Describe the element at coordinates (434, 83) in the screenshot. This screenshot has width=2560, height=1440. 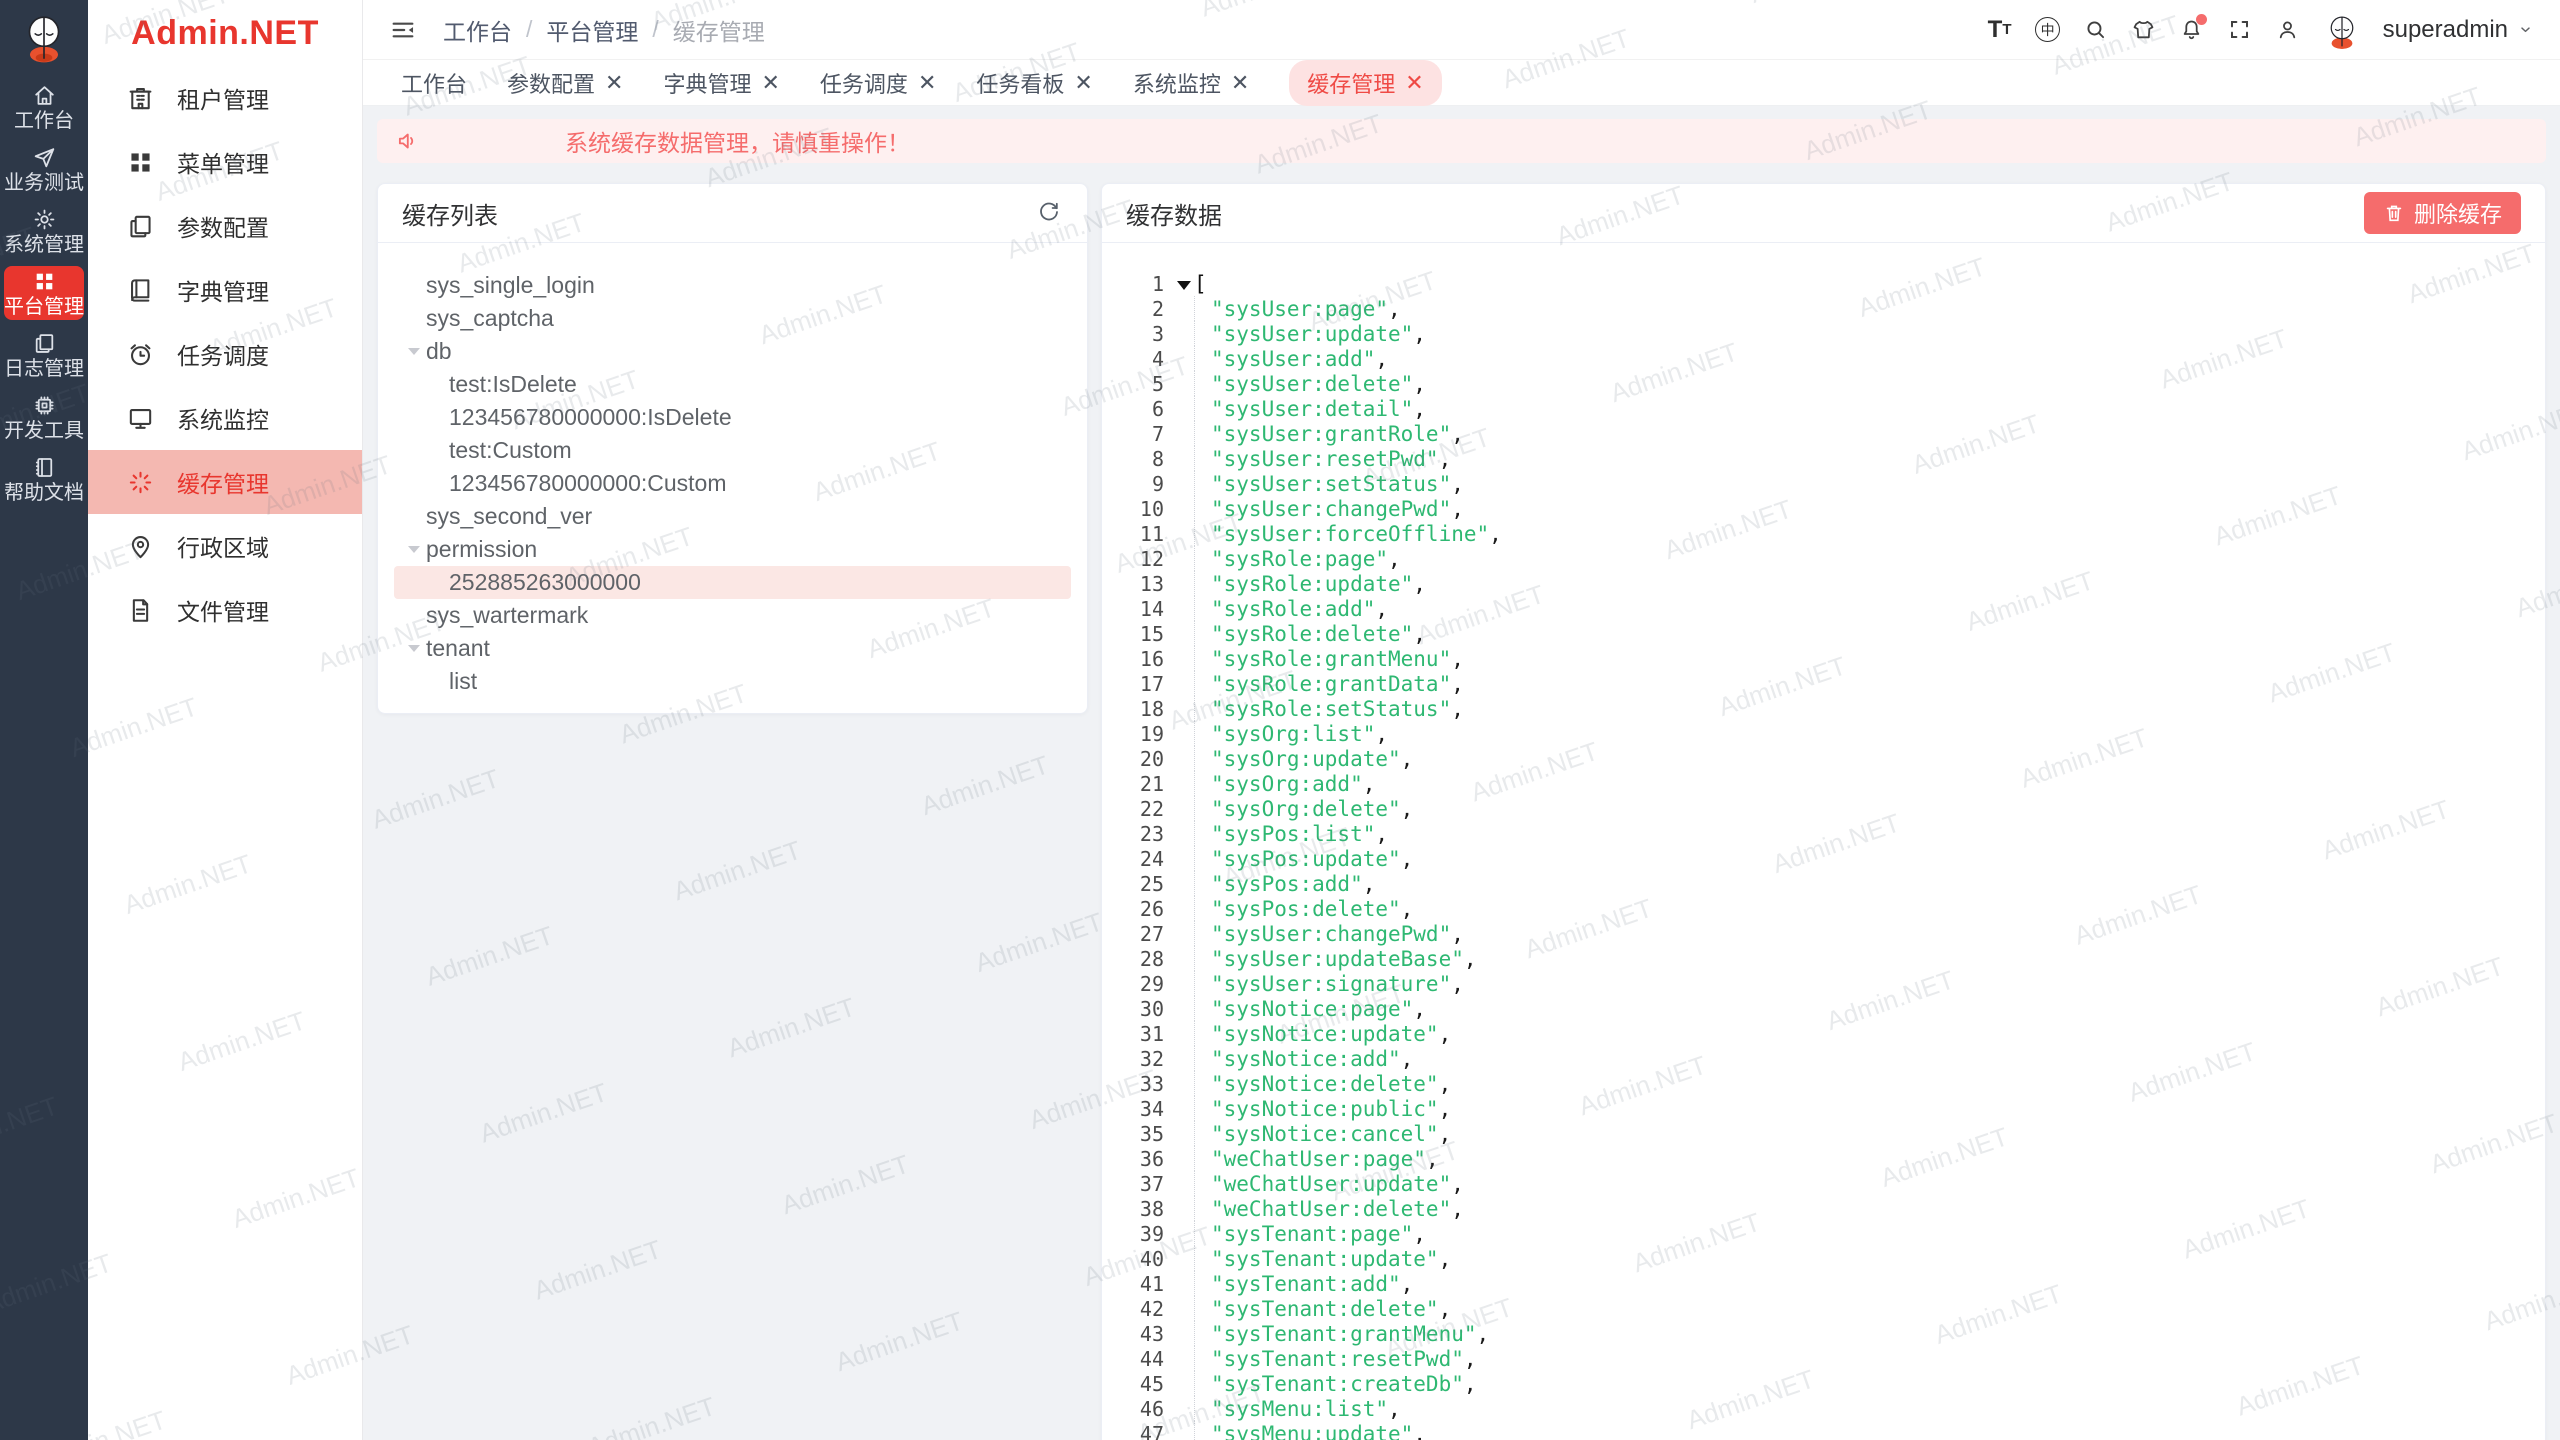
I see `tab-1: 工作台` at that location.